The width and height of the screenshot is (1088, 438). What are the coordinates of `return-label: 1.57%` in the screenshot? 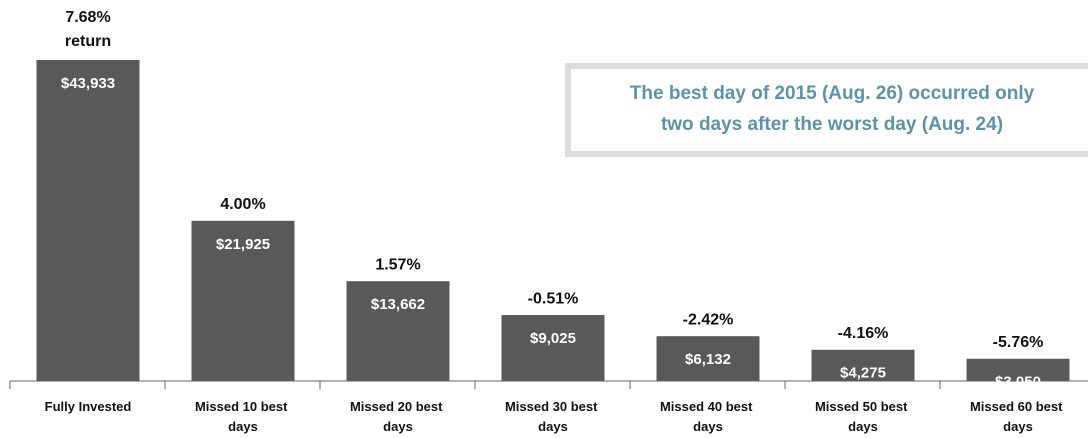 It's located at (397, 264).